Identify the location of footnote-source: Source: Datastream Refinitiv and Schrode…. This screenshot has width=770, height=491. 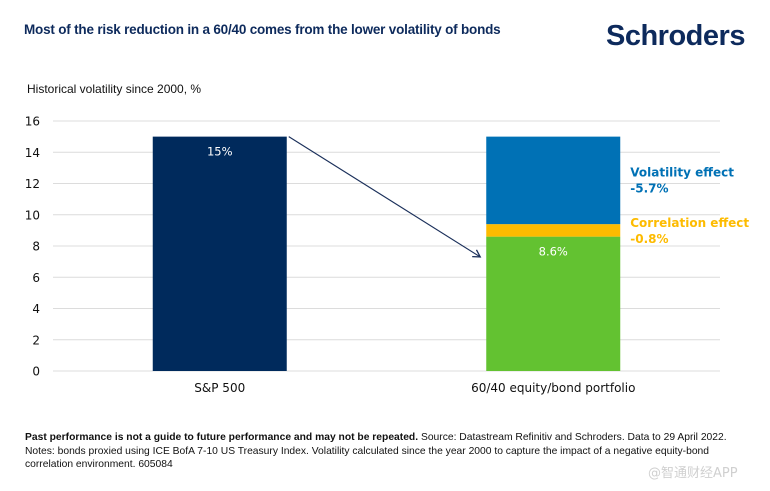
(376, 451).